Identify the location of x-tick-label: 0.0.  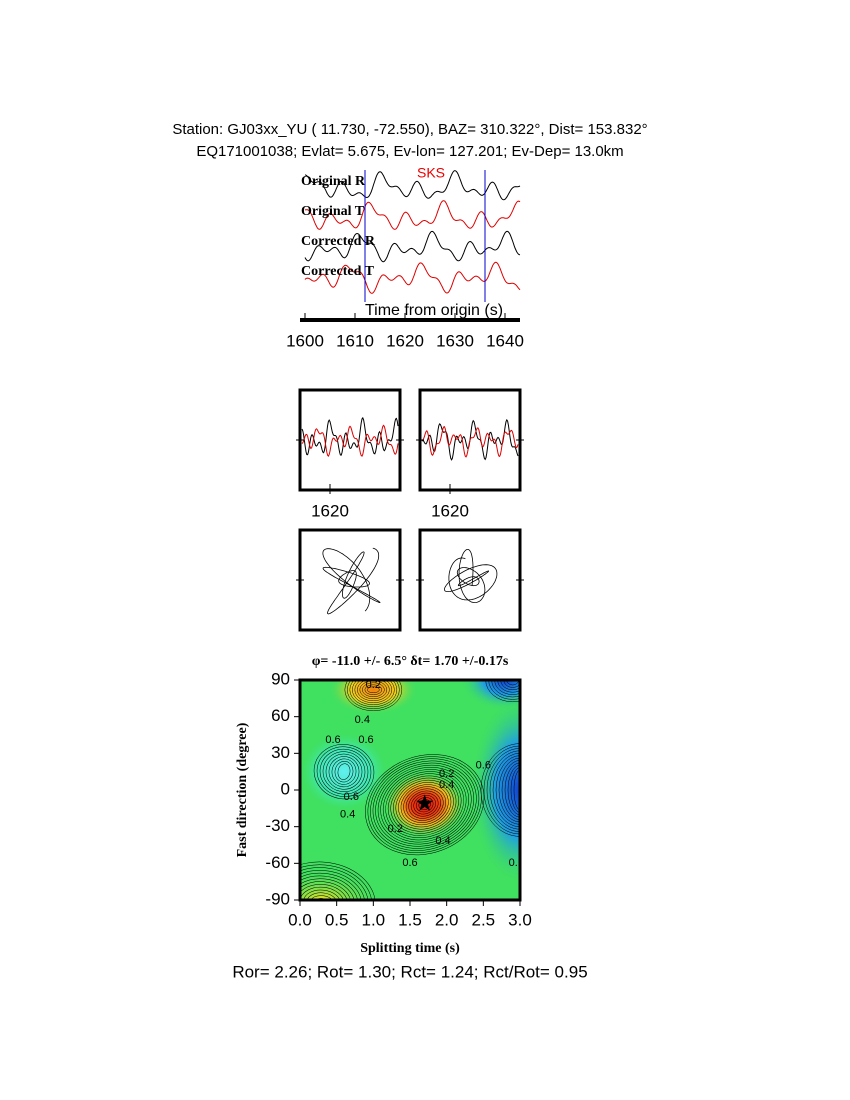
(300, 919).